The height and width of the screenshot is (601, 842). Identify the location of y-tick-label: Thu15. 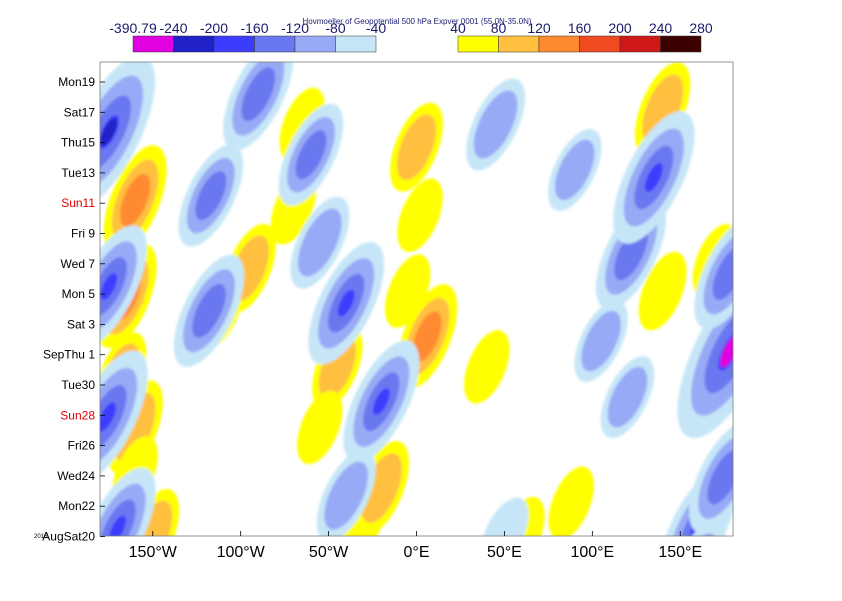
(78, 143).